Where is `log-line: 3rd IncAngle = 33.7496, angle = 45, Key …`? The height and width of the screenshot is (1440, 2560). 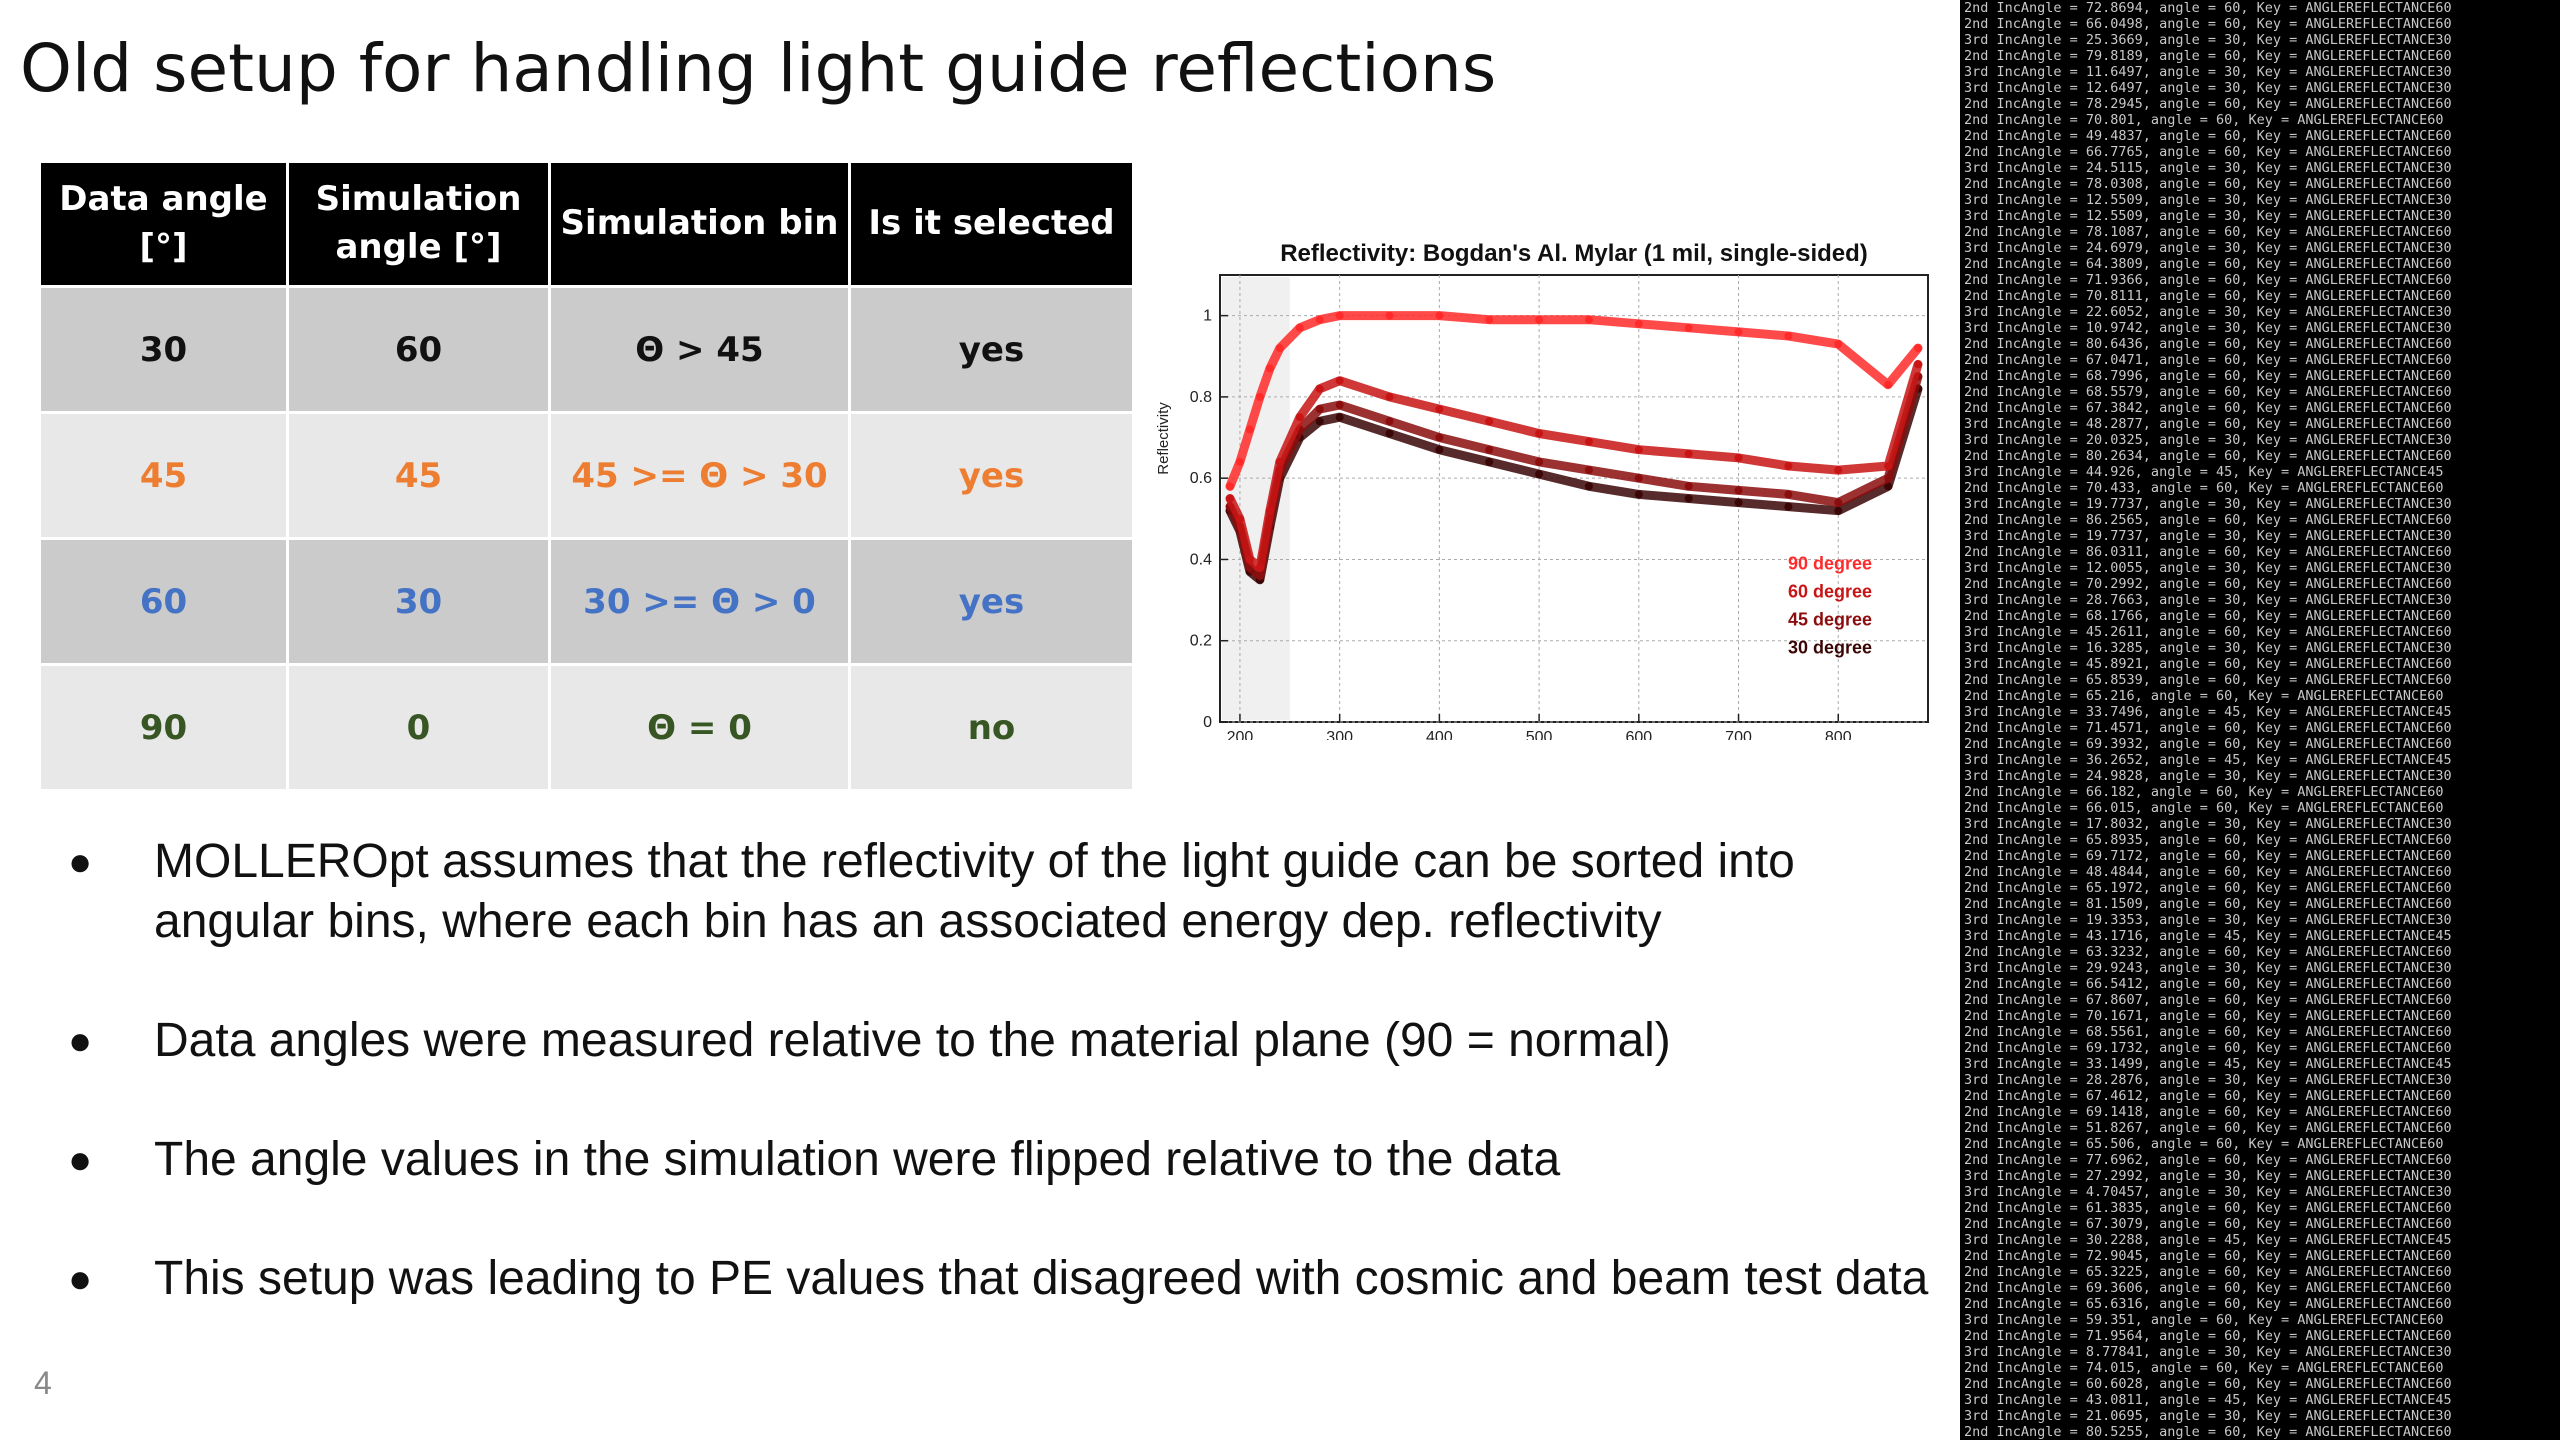 log-line: 3rd IncAngle = 33.7496, angle = 45, Key … is located at coordinates (2208, 712).